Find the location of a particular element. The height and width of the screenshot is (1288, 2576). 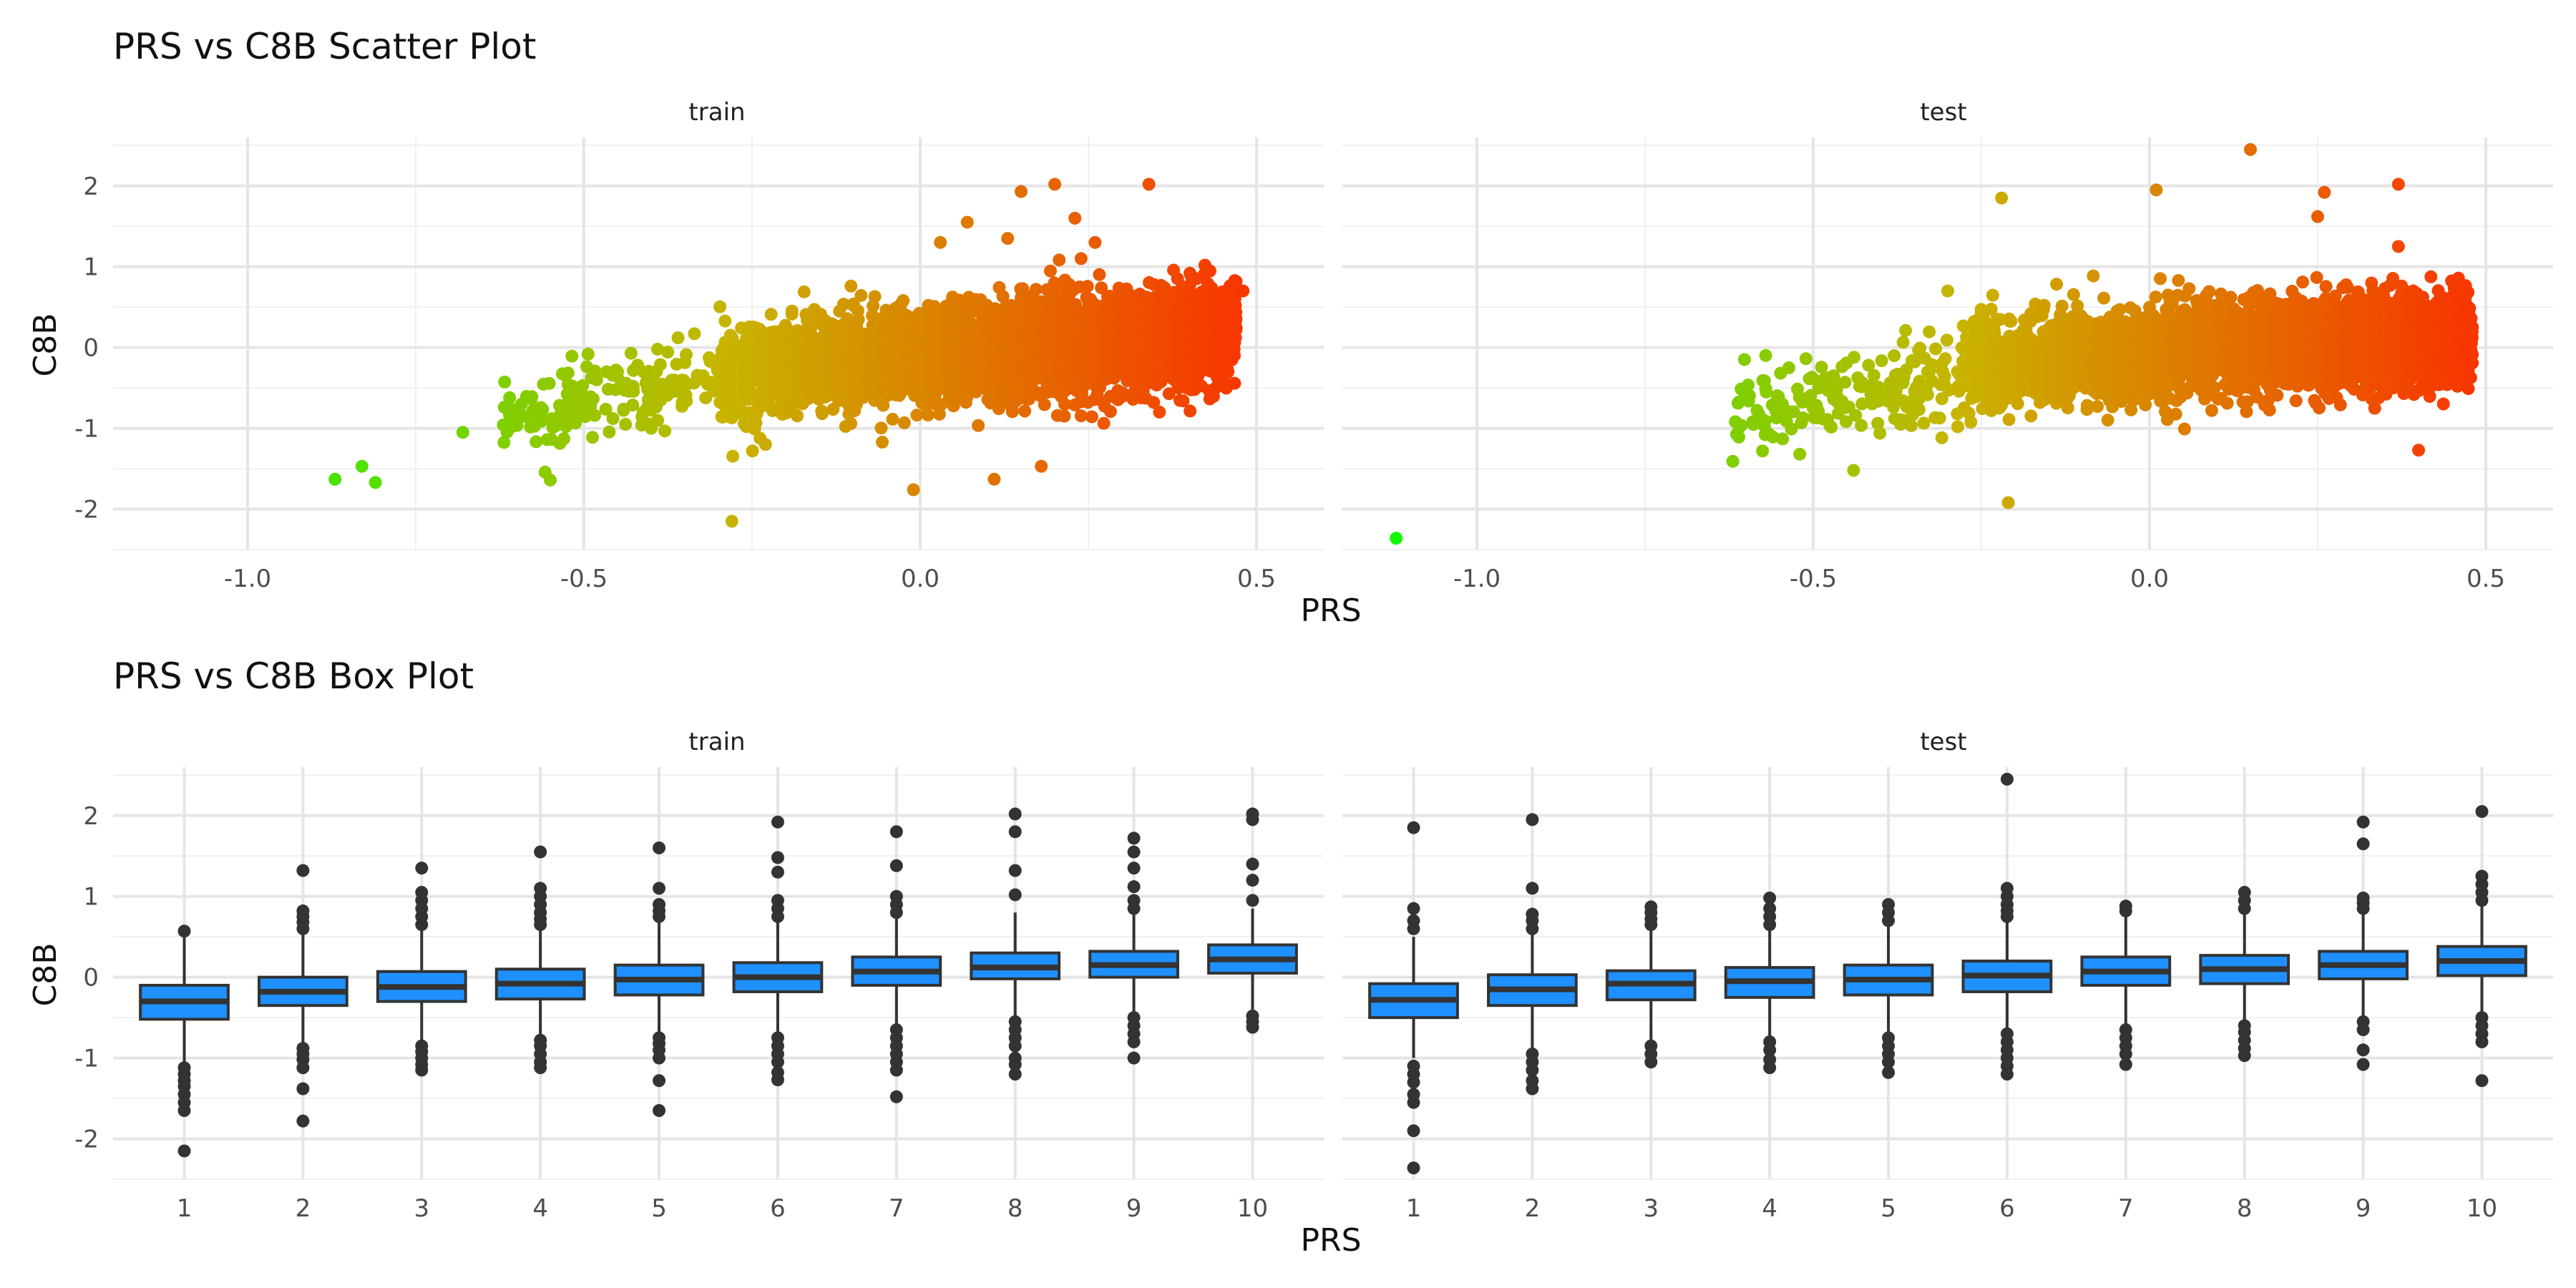

scatter-title: PRS vs C8B Scatter Plot is located at coordinates (325, 46).